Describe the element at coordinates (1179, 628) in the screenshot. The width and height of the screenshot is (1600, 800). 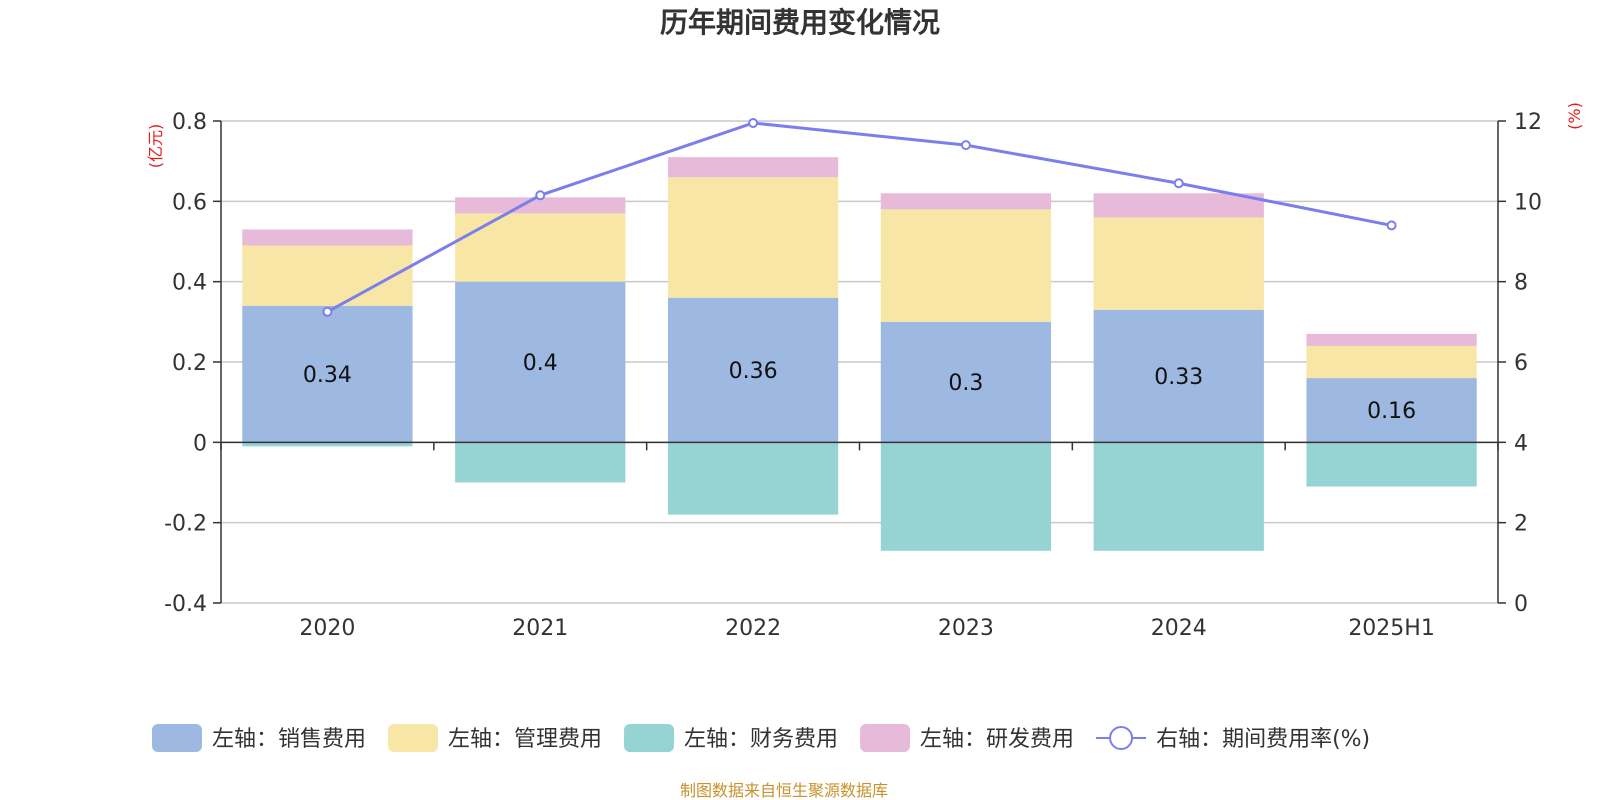
I see `category-label: 2024` at that location.